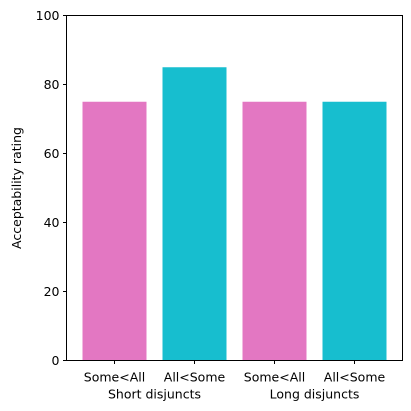 This screenshot has height=411, width=411. Describe the element at coordinates (315, 394) in the screenshot. I see `x-group-label: Long disjuncts` at that location.